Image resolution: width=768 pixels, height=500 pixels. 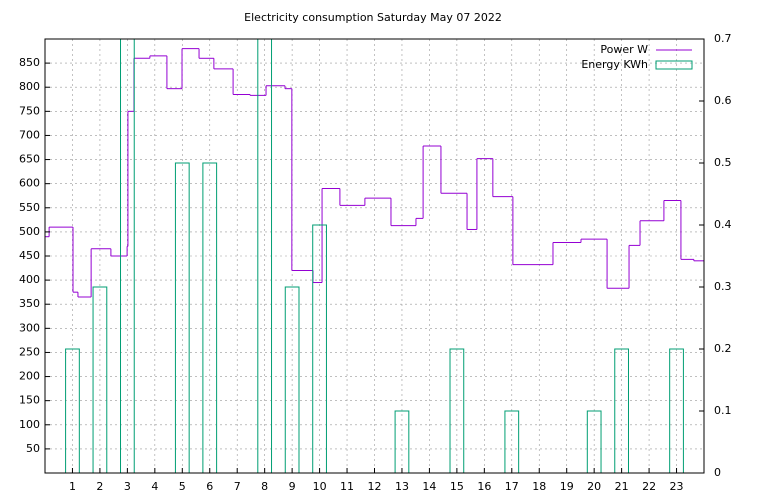 I want to click on x-tick-label: 20, so click(x=594, y=486).